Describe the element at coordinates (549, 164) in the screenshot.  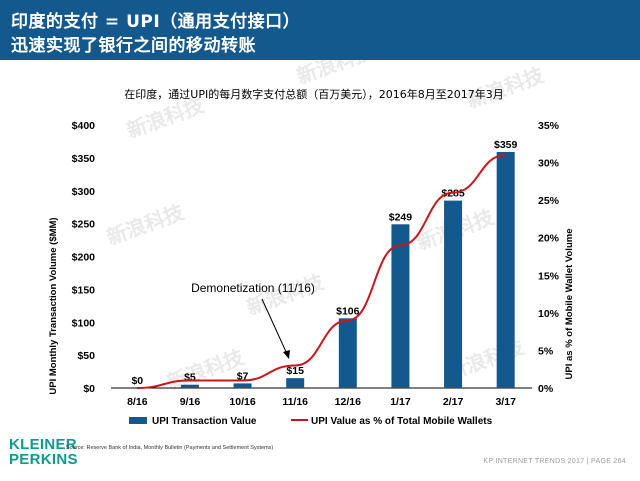
I see `y2-tick-label-6: 30%` at that location.